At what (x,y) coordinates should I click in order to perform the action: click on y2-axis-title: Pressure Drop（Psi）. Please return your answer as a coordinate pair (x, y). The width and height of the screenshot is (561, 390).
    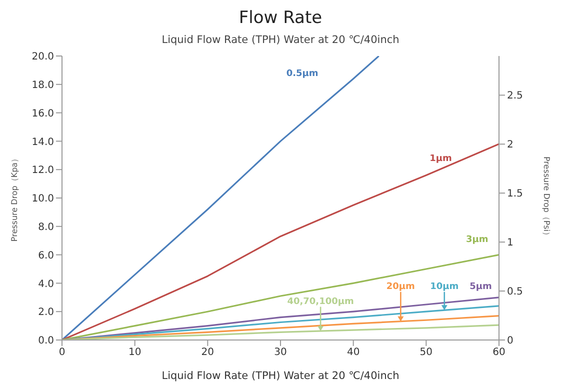
    Looking at the image, I should click on (547, 198).